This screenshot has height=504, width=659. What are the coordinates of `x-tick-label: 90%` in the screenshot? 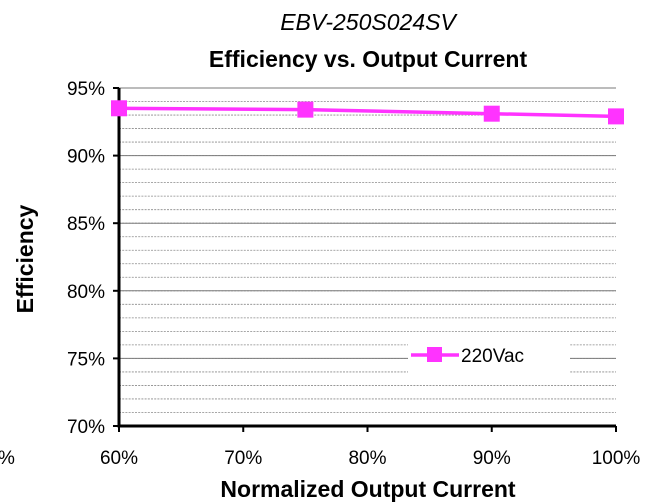 It's located at (492, 458).